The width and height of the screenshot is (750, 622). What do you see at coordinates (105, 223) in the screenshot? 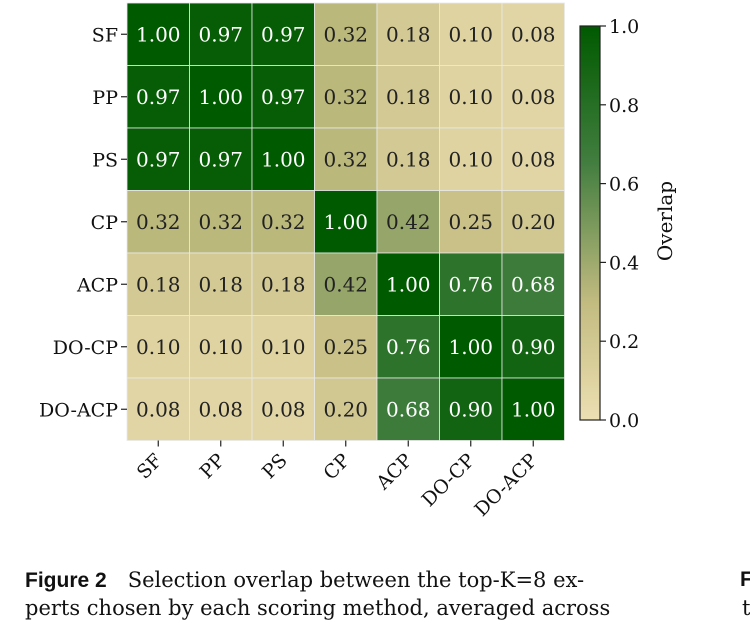
I see `y-tick-label: CP` at bounding box center [105, 223].